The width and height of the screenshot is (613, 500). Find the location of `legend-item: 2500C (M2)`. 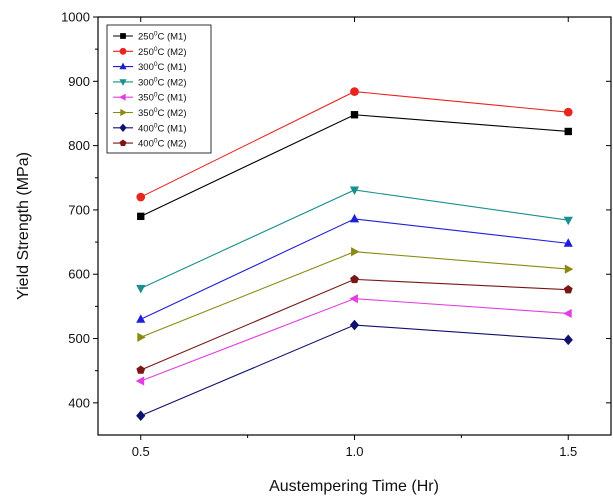

legend-item: 2500C (M2) is located at coordinates (150, 52).